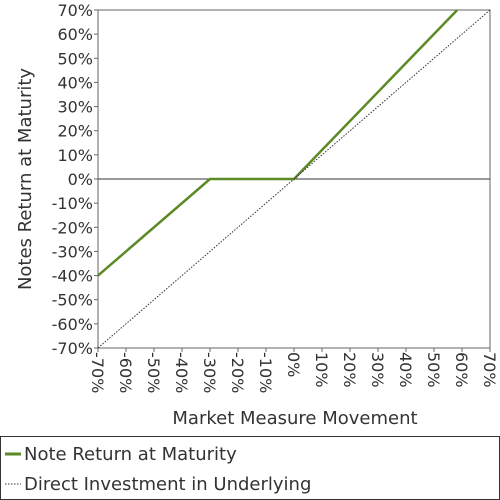 Image resolution: width=500 pixels, height=500 pixels. I want to click on y-tick-label: -70%, so click(72, 348).